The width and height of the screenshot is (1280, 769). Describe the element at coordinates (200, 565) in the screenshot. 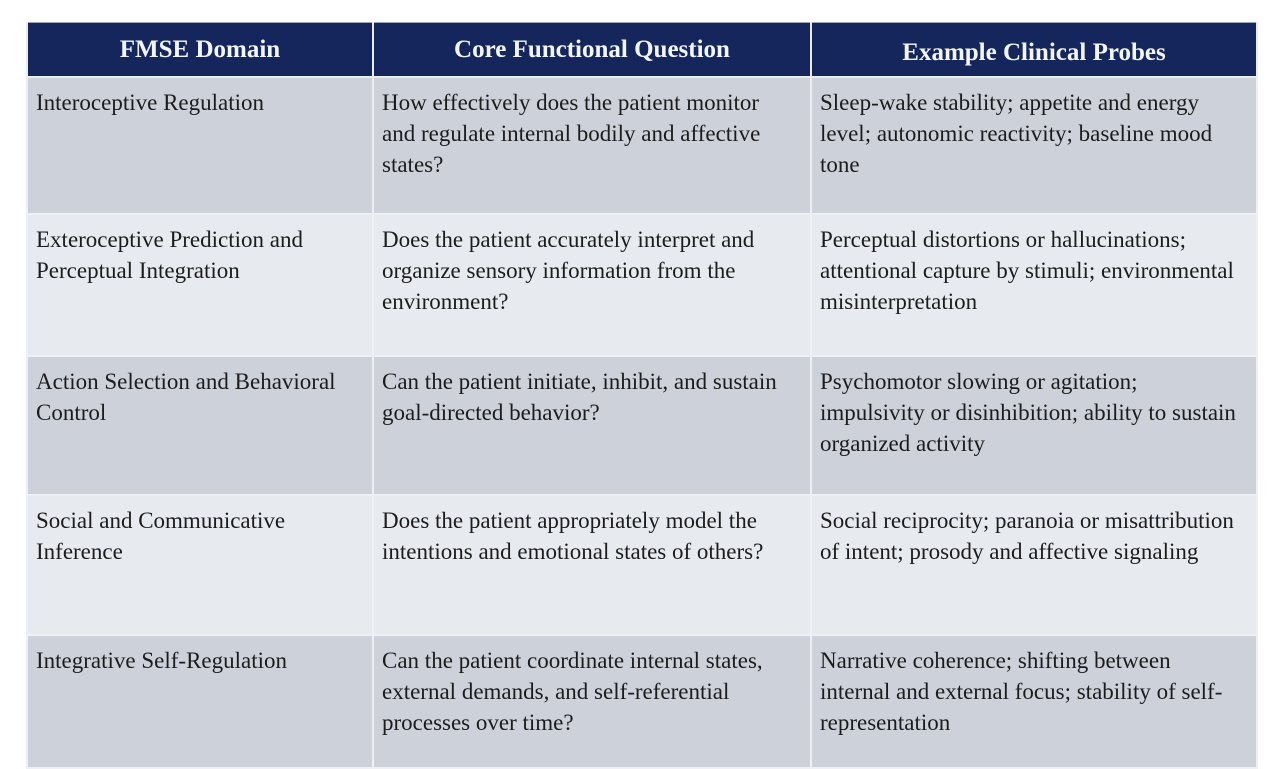

I see `cell-domain: Social and Communicative Inference` at that location.